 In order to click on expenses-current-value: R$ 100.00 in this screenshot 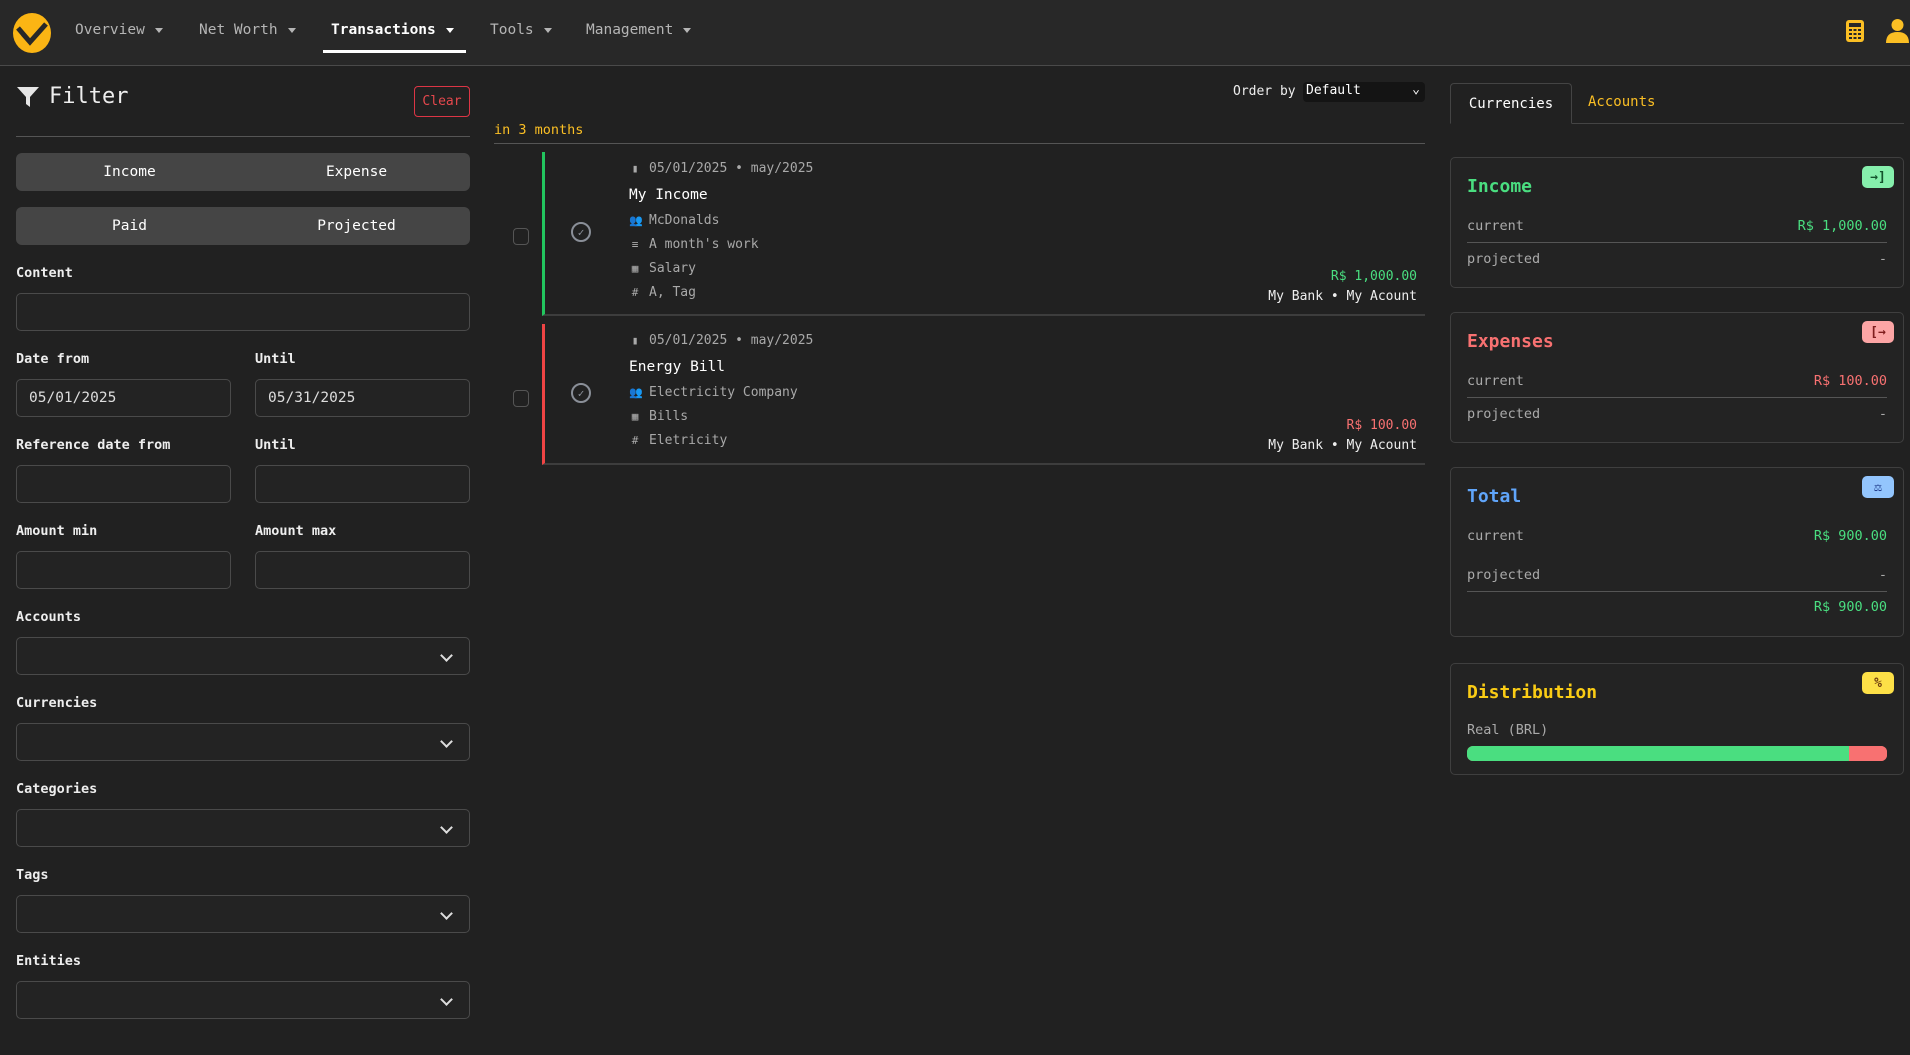, I will do `click(1850, 381)`.